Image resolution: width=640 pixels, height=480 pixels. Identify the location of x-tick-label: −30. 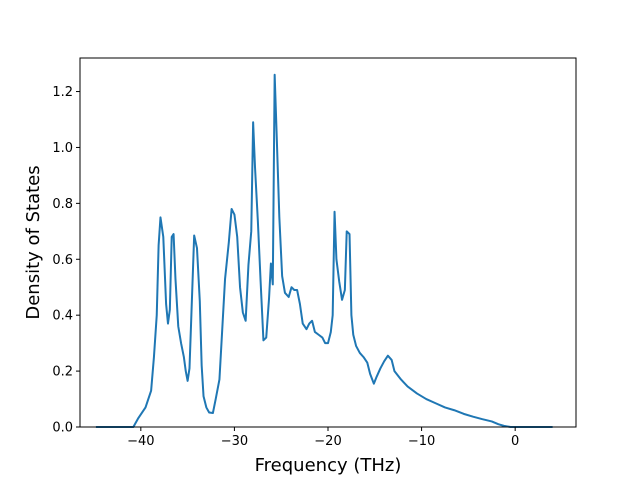
(234, 441).